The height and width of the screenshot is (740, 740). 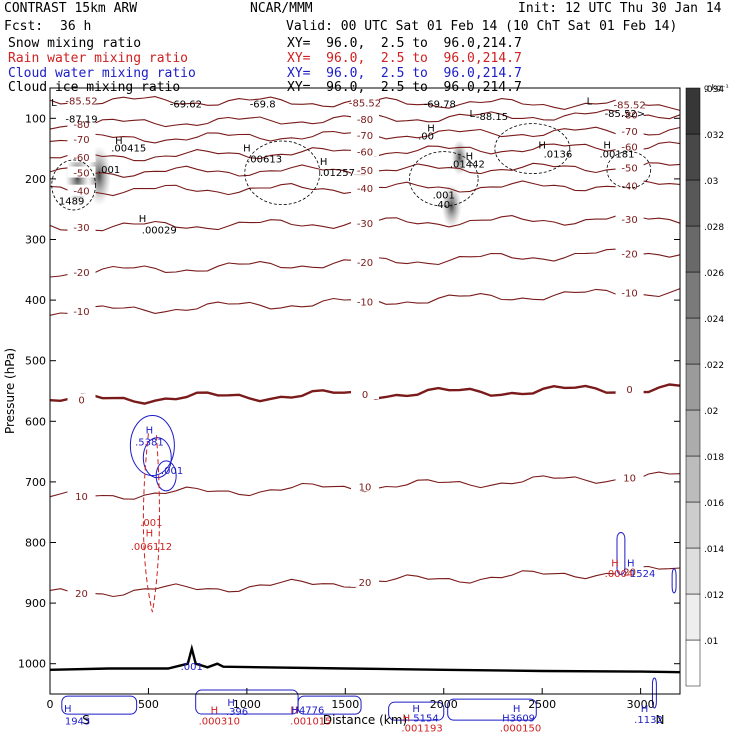 I want to click on field-annotation: .0136, so click(x=558, y=155).